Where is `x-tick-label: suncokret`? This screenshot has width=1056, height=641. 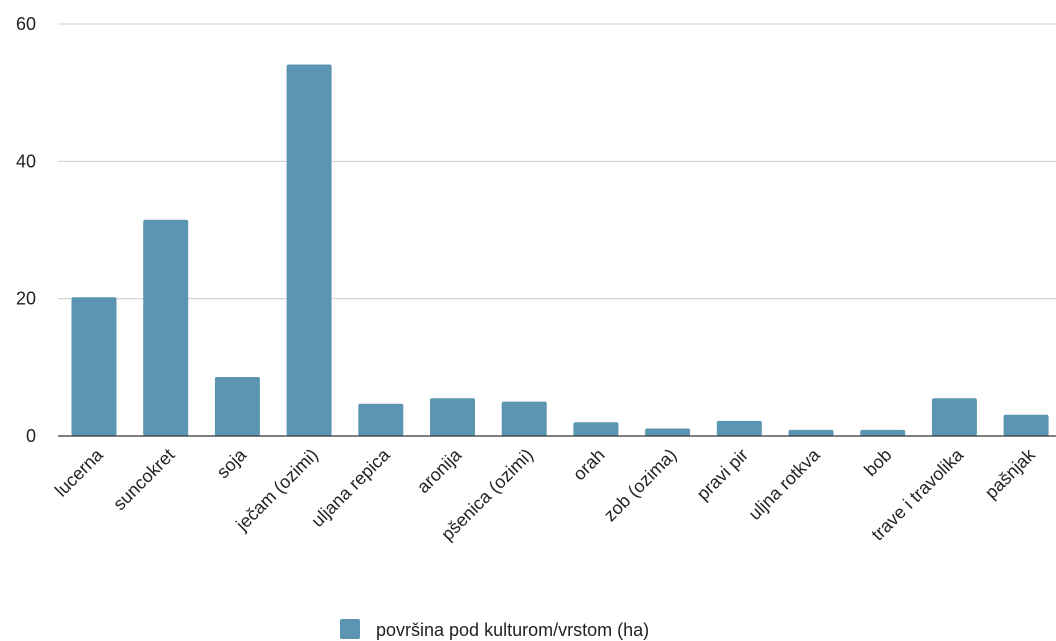
x-tick-label: suncokret is located at coordinates (143, 479).